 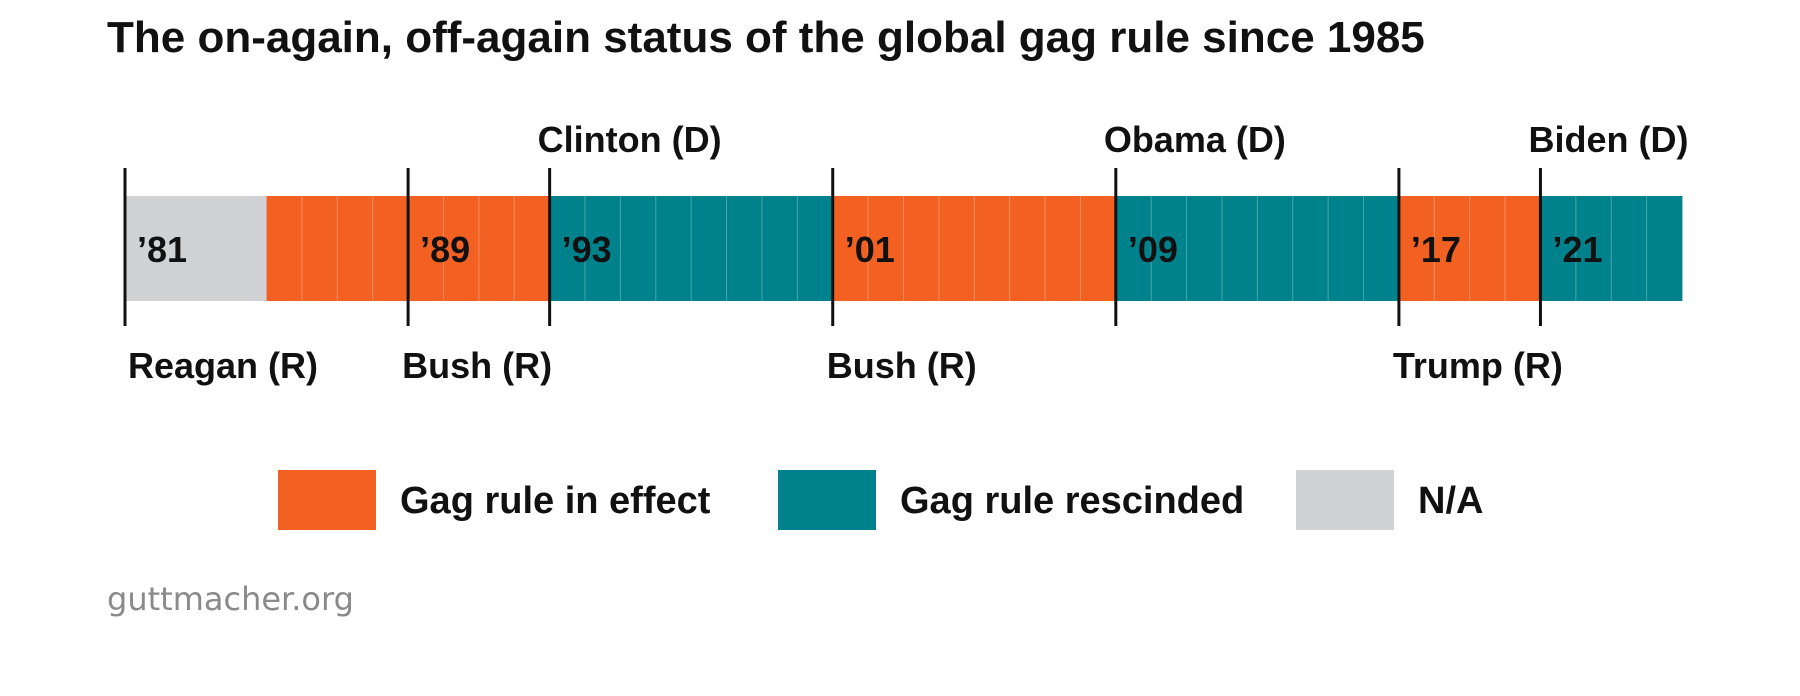 What do you see at coordinates (1478, 365) in the screenshot?
I see `president-label-2017: Trump (R)` at bounding box center [1478, 365].